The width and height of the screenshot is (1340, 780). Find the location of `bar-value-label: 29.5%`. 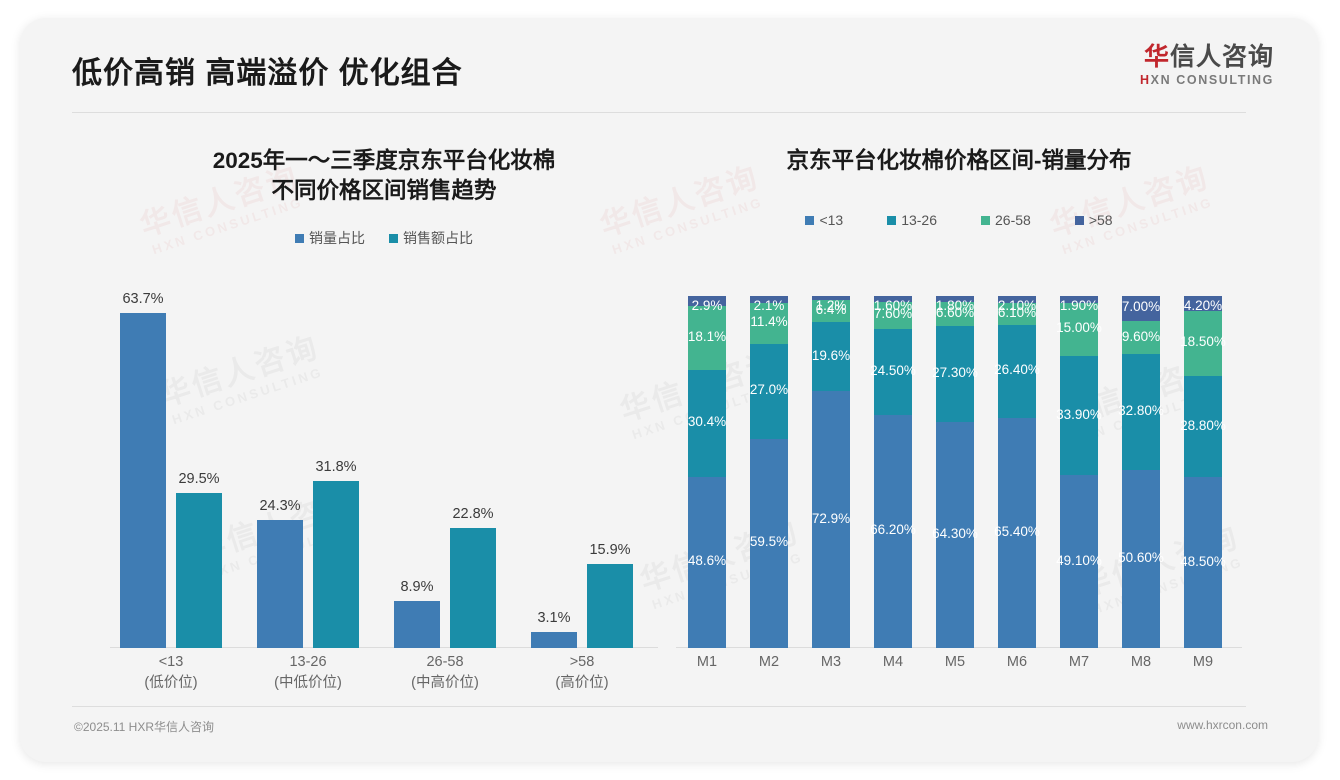

bar-value-label: 29.5% is located at coordinates (199, 478).